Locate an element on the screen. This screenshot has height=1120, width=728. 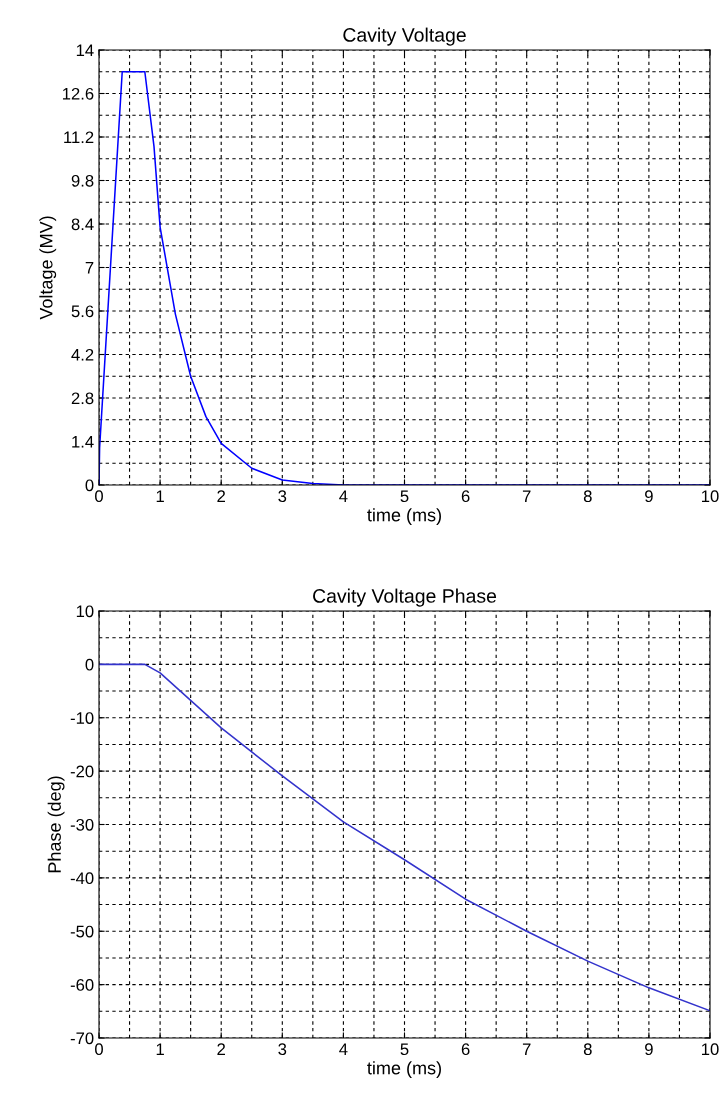
y-tick-label: -40 is located at coordinates (82, 878).